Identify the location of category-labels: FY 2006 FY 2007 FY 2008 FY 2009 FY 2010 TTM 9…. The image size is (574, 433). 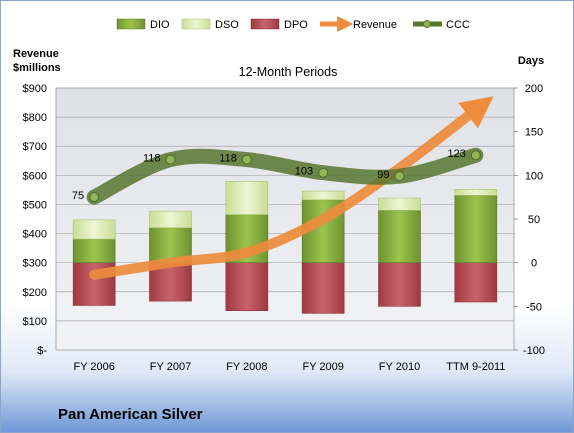
(289, 367).